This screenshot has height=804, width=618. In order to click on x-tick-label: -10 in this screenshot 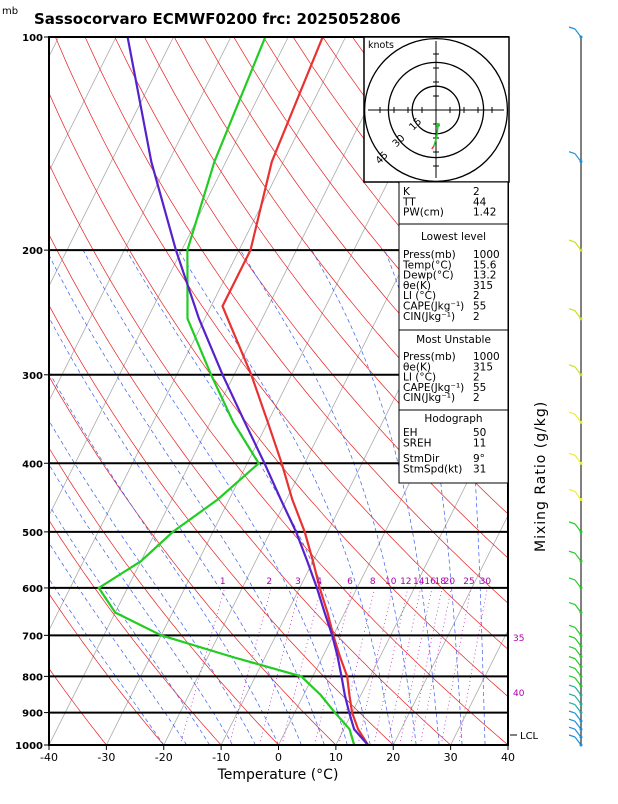, I will do `click(221, 757)`.